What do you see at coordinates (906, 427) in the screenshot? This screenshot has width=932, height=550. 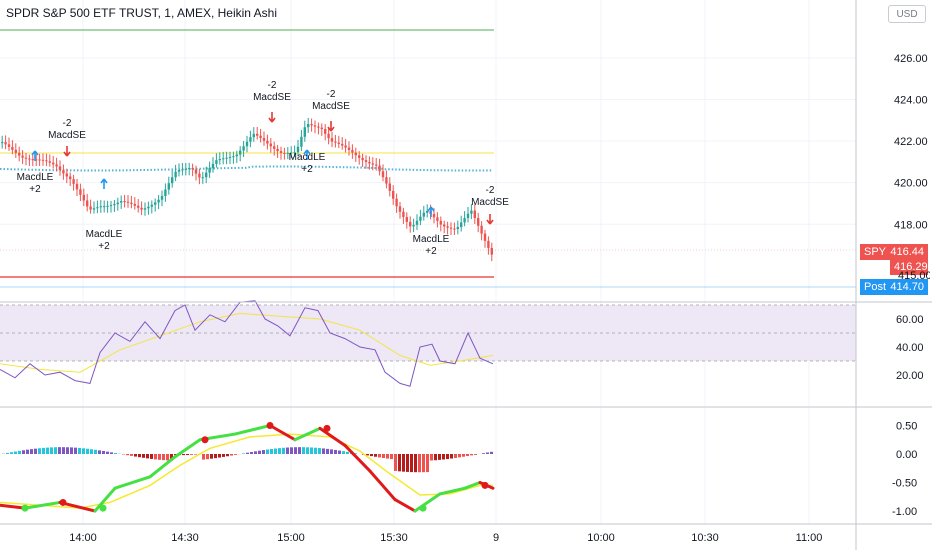 I see `macd-tick-label: 0.50` at bounding box center [906, 427].